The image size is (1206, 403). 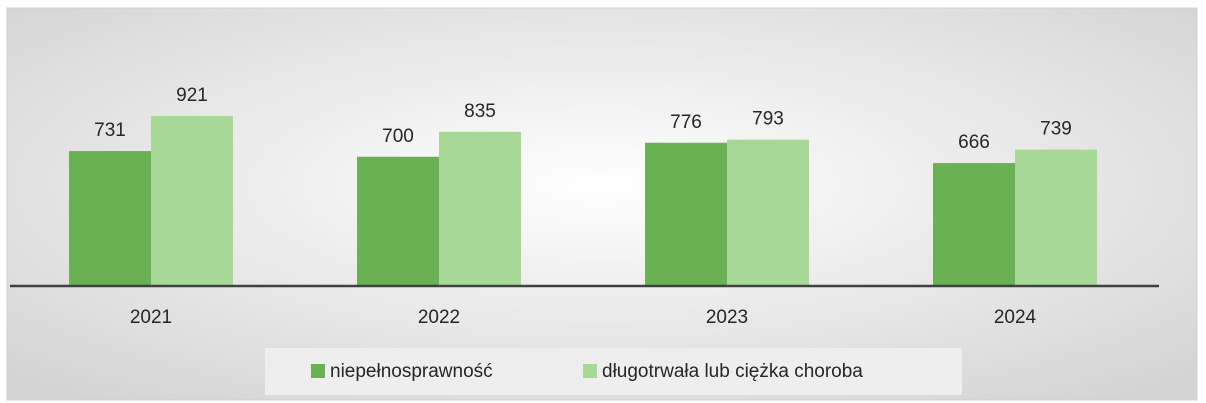 What do you see at coordinates (727, 317) in the screenshot?
I see `x-tick-label: 2023` at bounding box center [727, 317].